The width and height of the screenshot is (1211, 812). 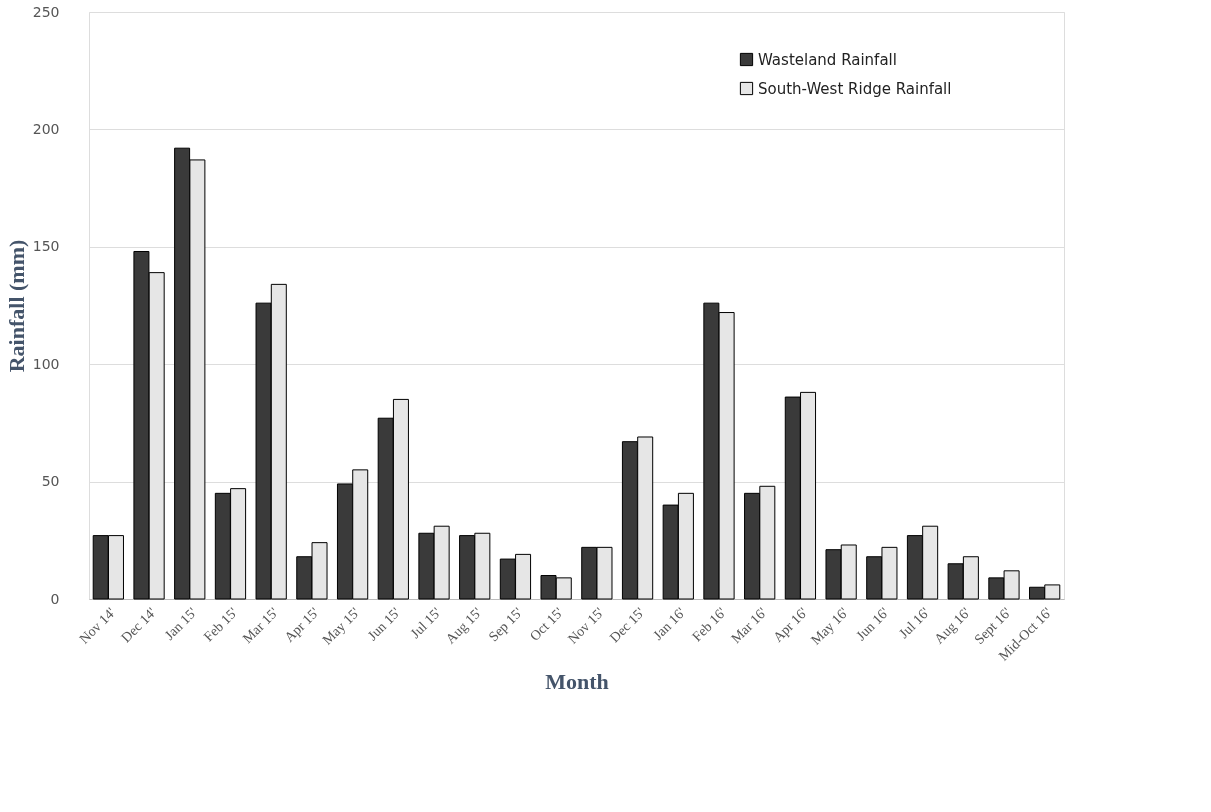 What do you see at coordinates (341, 626) in the screenshot?
I see `x-tick-label: May 15'` at bounding box center [341, 626].